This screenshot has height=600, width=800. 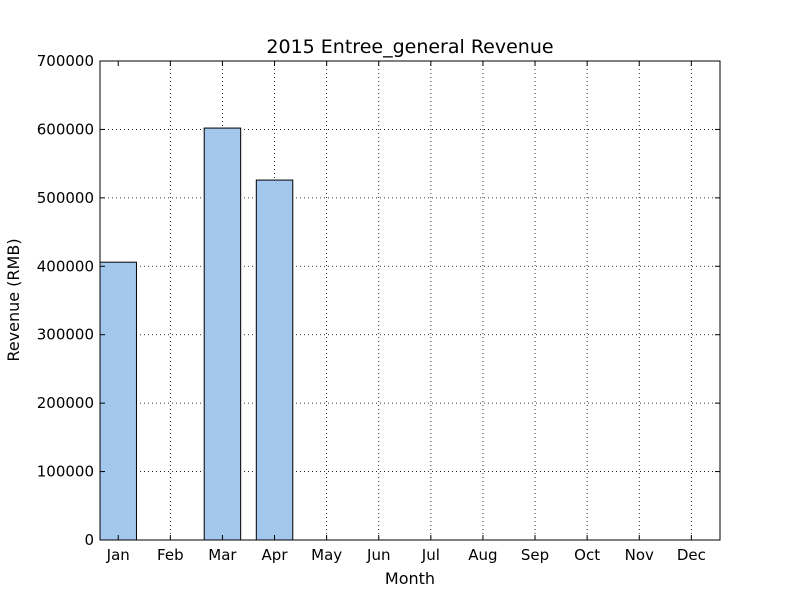 I want to click on x-tick-label: Oct, so click(x=587, y=555).